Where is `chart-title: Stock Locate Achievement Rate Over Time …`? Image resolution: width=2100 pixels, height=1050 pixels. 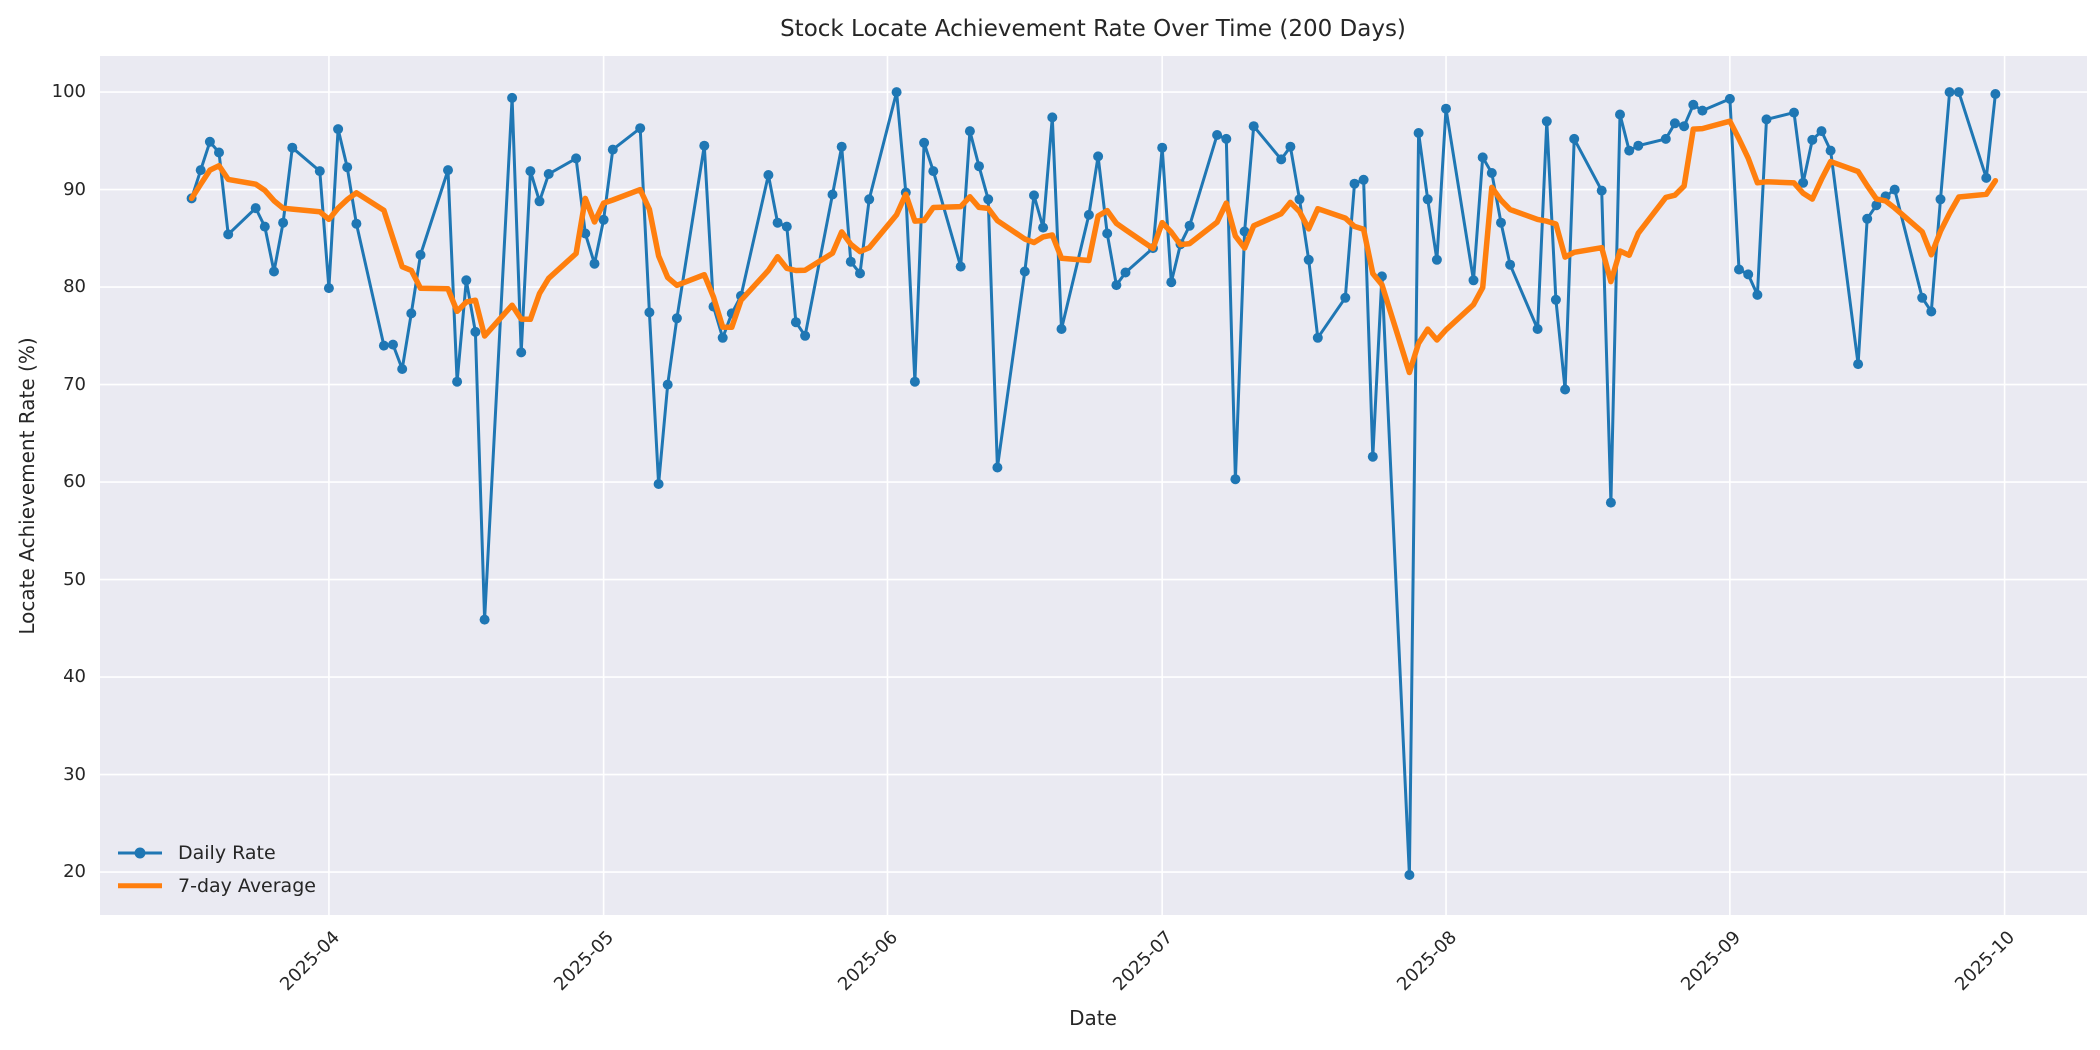 chart-title: Stock Locate Achievement Rate Over Time … is located at coordinates (1093, 29).